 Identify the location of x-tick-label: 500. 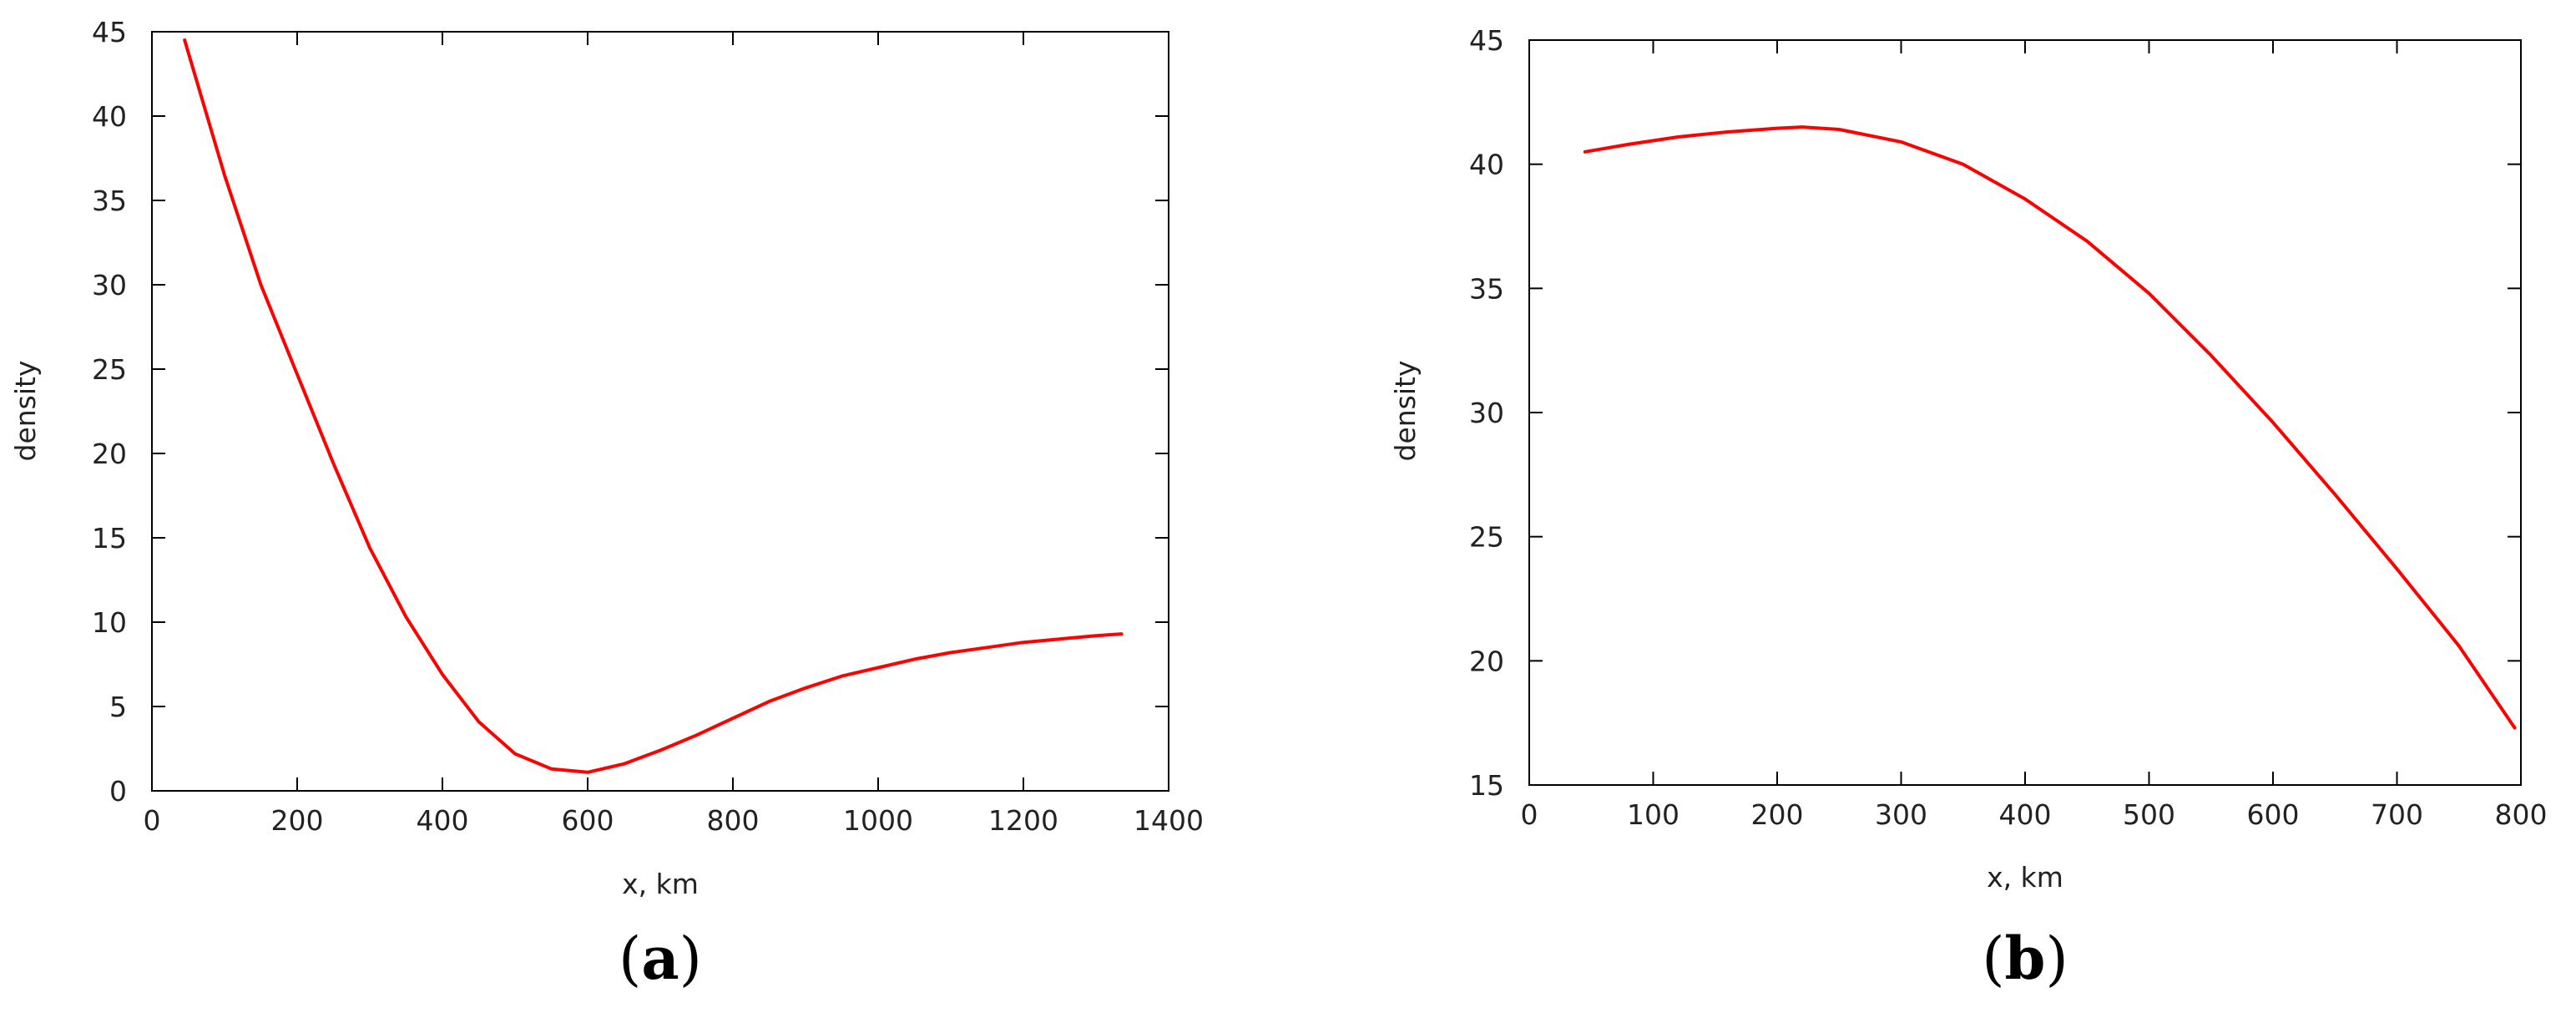
(2149, 814).